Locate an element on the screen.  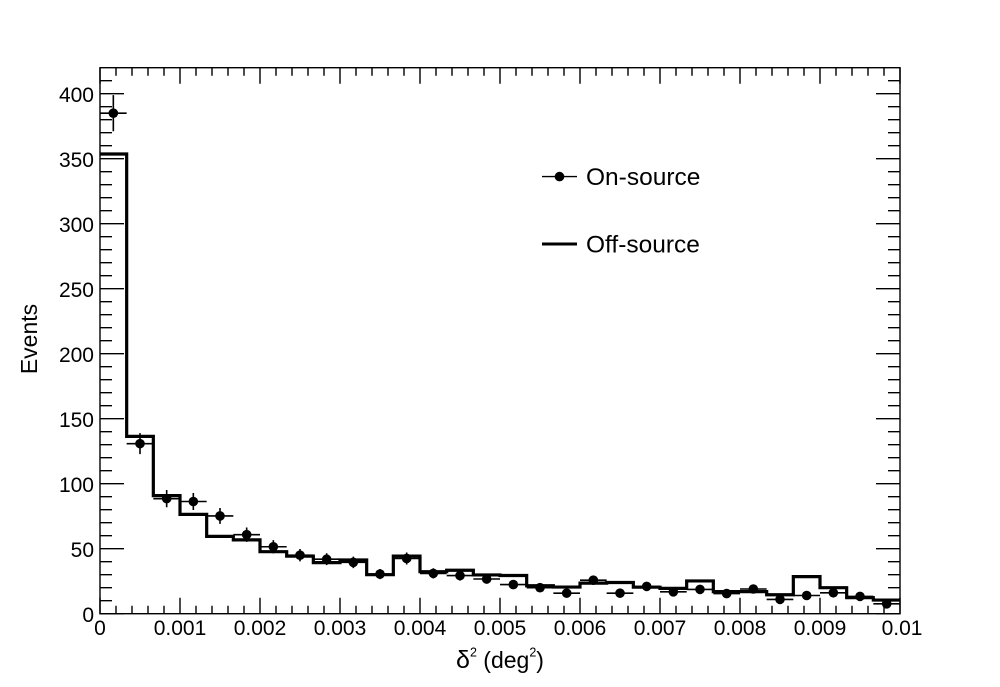
svg-text: 0.005 is located at coordinates (500, 628).